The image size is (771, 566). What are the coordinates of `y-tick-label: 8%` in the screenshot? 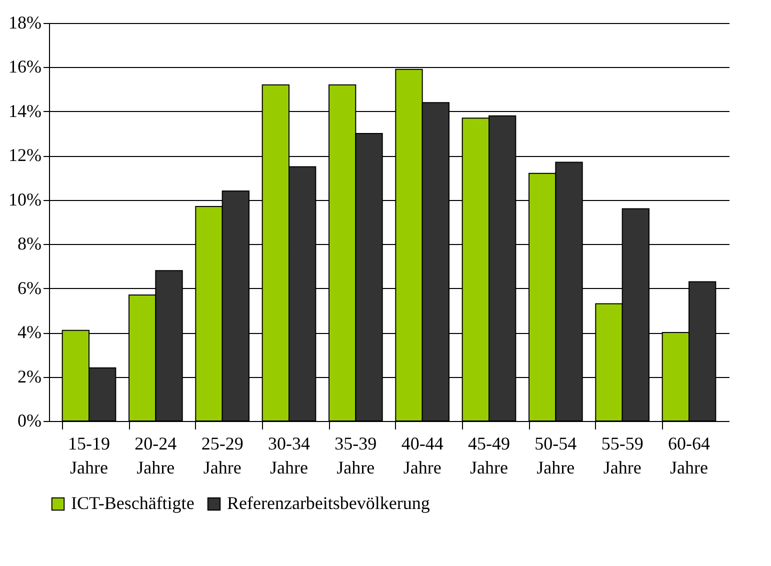 It's located at (30, 244).